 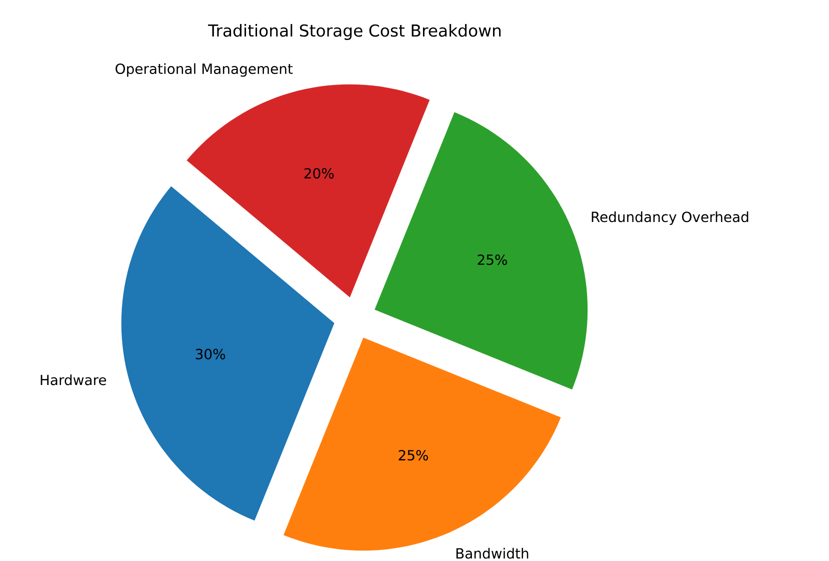 What do you see at coordinates (354, 32) in the screenshot?
I see `chart-title: Traditional Storage Cost Breakdown` at bounding box center [354, 32].